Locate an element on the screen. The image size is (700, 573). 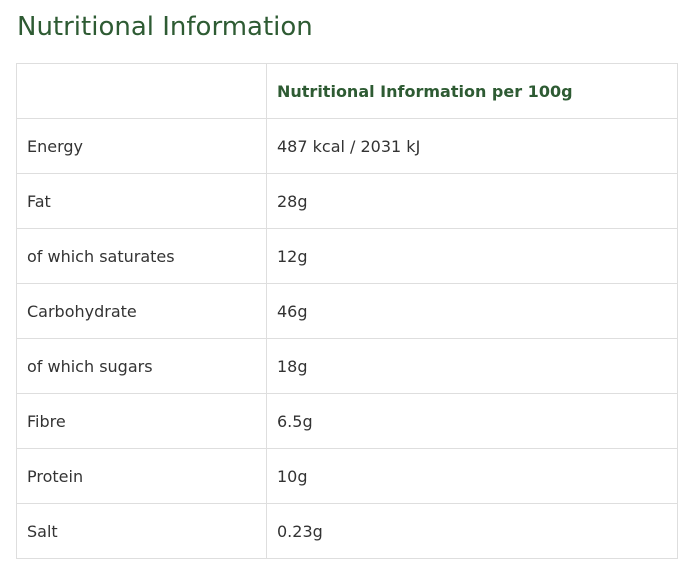
nutrient-value: 18g is located at coordinates (472, 366).